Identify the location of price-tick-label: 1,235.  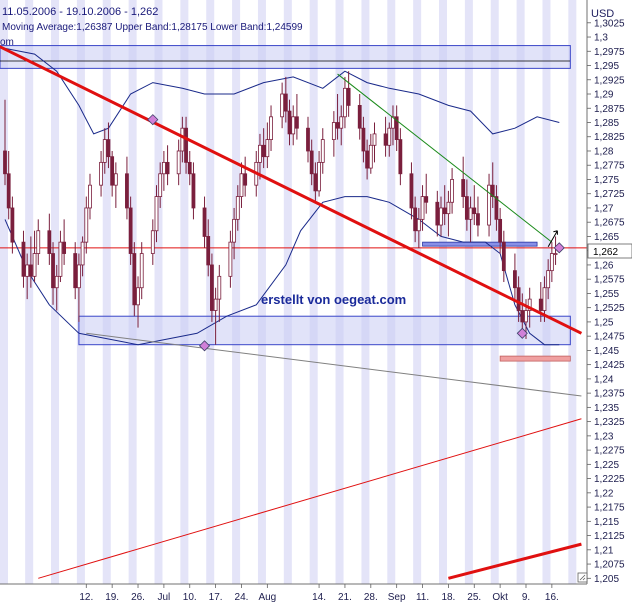
(606, 408).